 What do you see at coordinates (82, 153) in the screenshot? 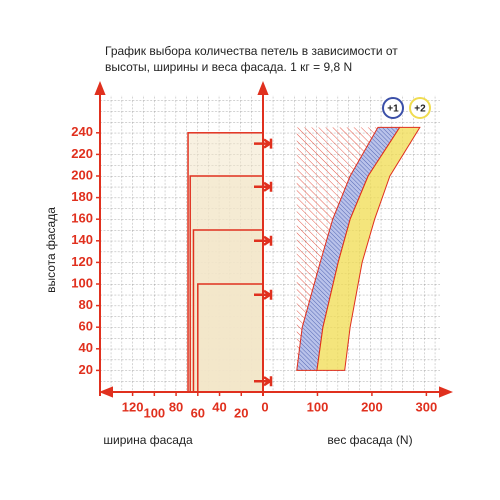
I see `y-tick-label: 220` at bounding box center [82, 153].